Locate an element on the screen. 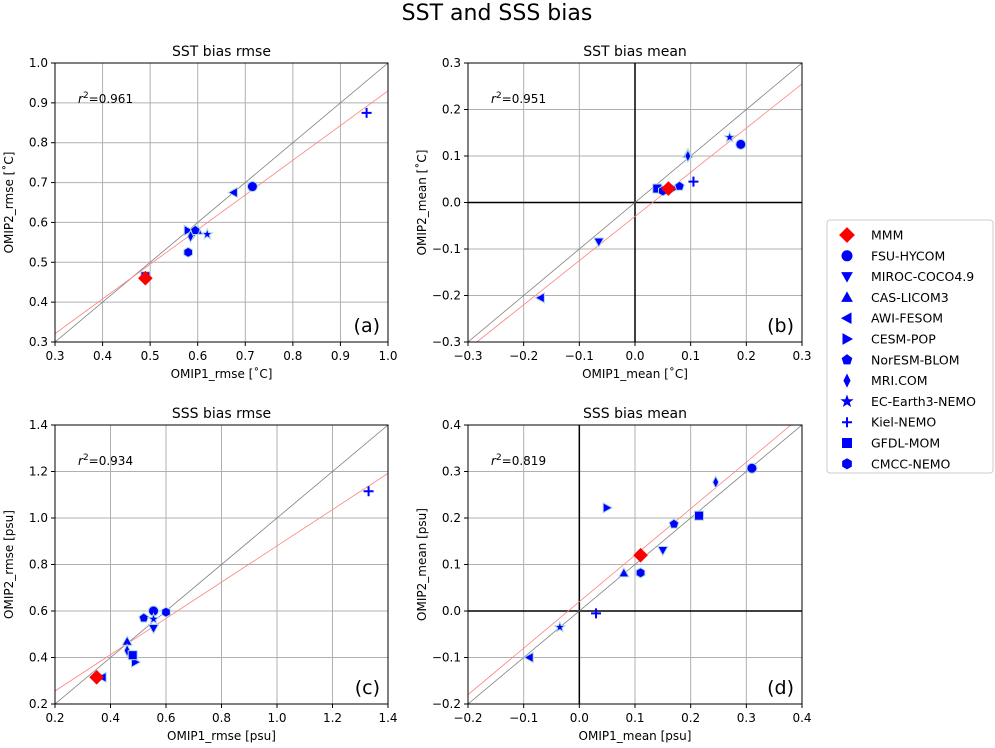  y-tick-label: 1.2 is located at coordinates (38, 472).